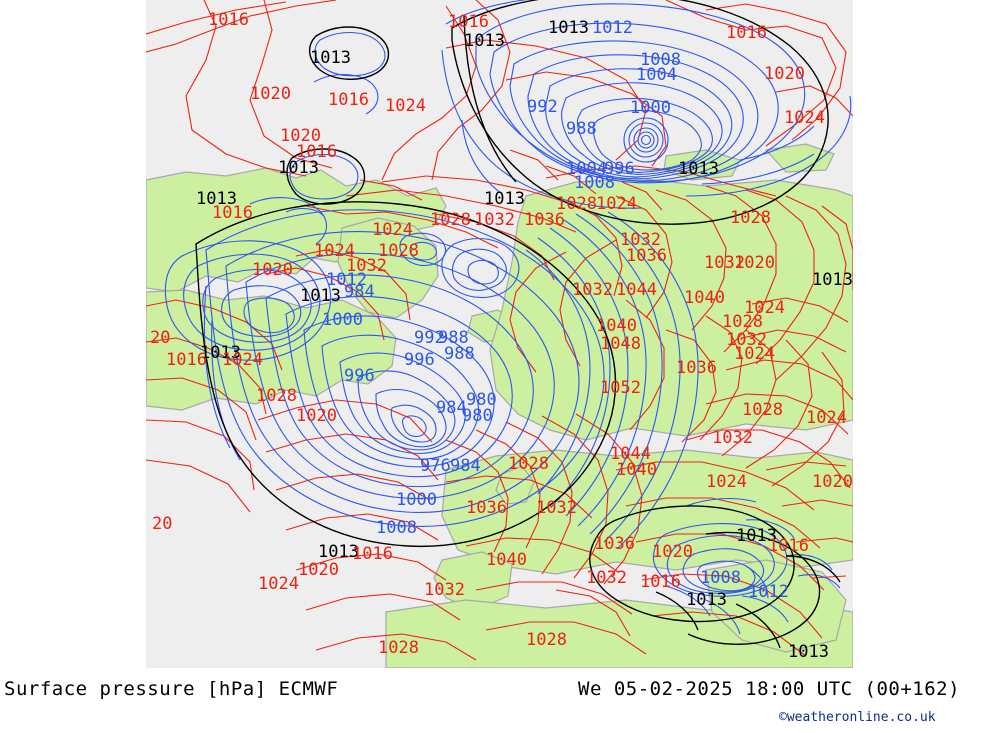  Describe the element at coordinates (769, 689) in the screenshot. I see `valid-time-label: We 05-02-2025 18:00 UTC (00+162)` at that location.